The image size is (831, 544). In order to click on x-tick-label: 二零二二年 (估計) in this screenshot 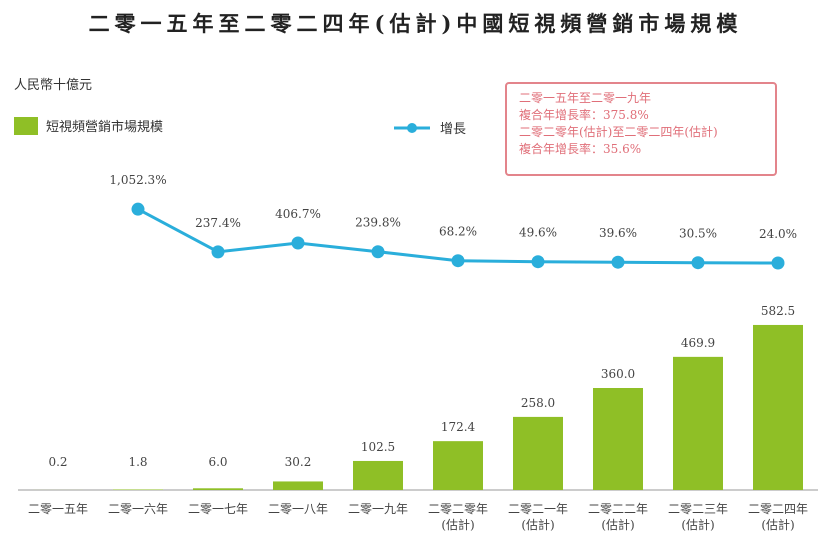, I will do `click(617, 517)`.